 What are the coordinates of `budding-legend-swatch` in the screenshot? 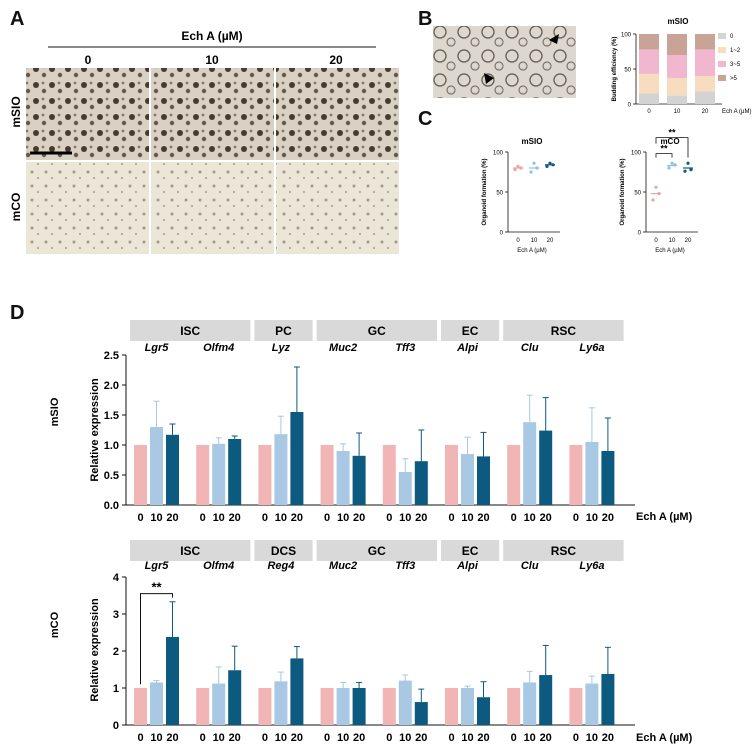 It's located at (722, 36).